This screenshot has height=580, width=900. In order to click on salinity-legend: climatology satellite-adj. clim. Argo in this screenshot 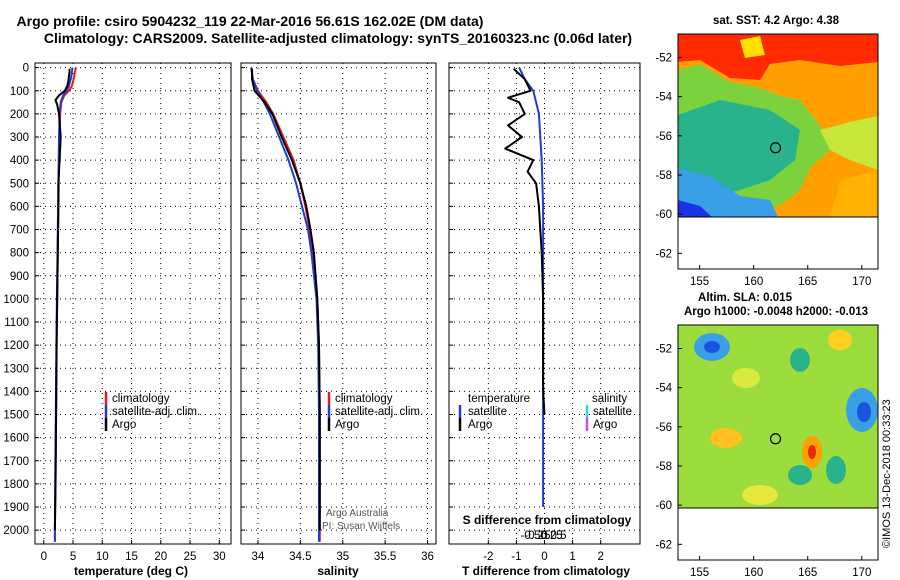, I will do `click(375, 411)`.